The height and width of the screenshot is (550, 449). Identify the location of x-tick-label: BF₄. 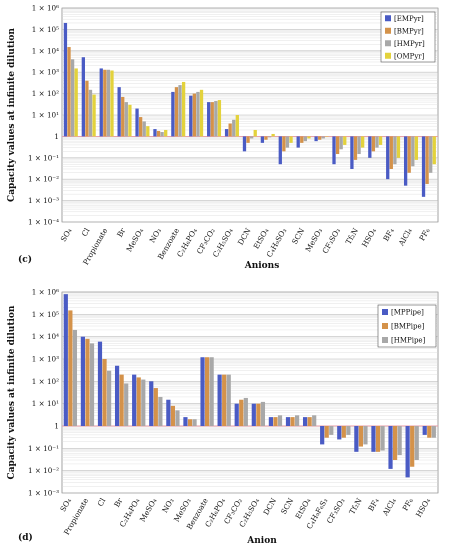
(388, 234).